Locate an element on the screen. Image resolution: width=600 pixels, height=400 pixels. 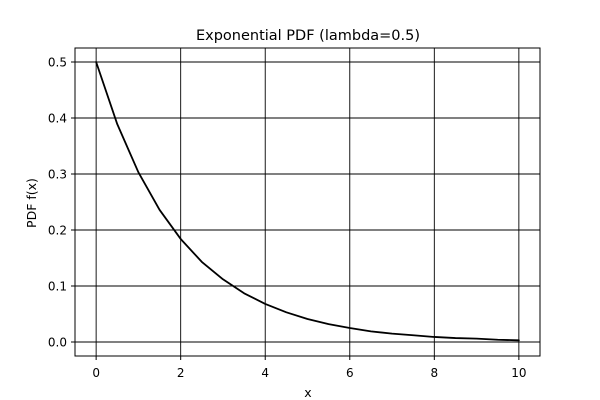
y-tick-label-0: 0.0 is located at coordinates (57, 343).